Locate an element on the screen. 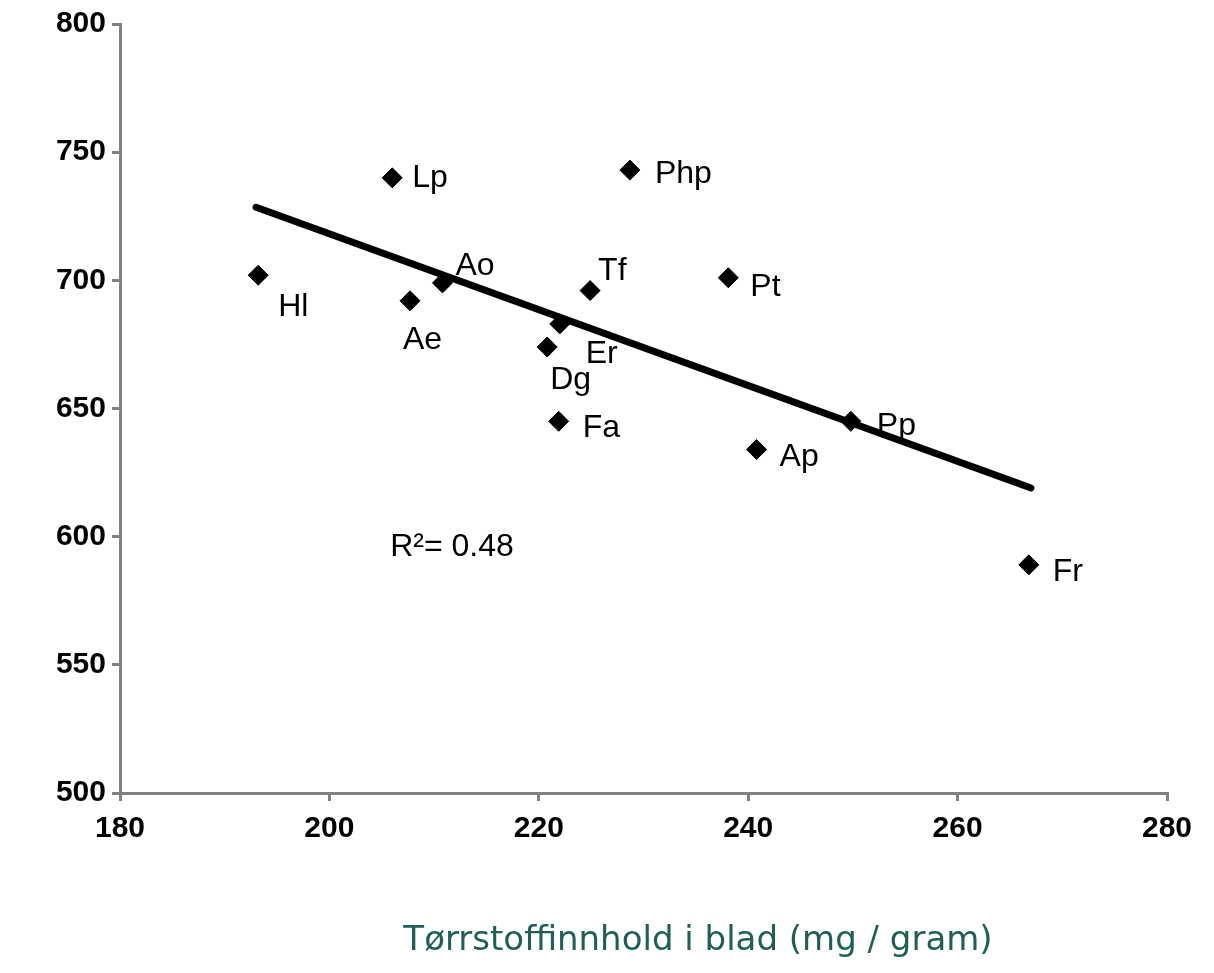  y-tick-label: 650 is located at coordinates (80, 406).